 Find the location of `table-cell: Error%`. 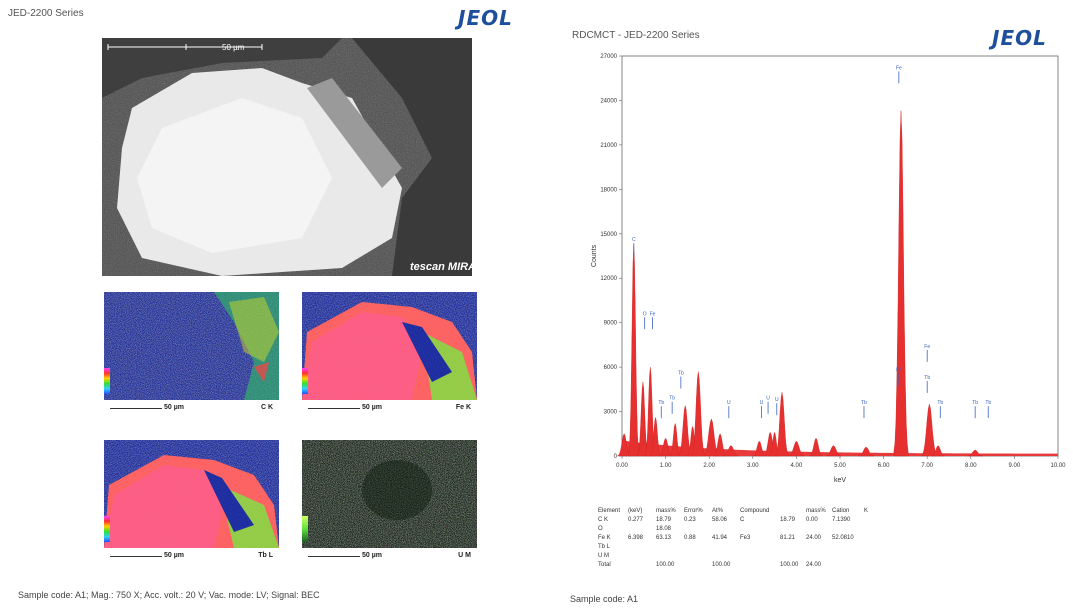

table-cell: Error% is located at coordinates (693, 511).